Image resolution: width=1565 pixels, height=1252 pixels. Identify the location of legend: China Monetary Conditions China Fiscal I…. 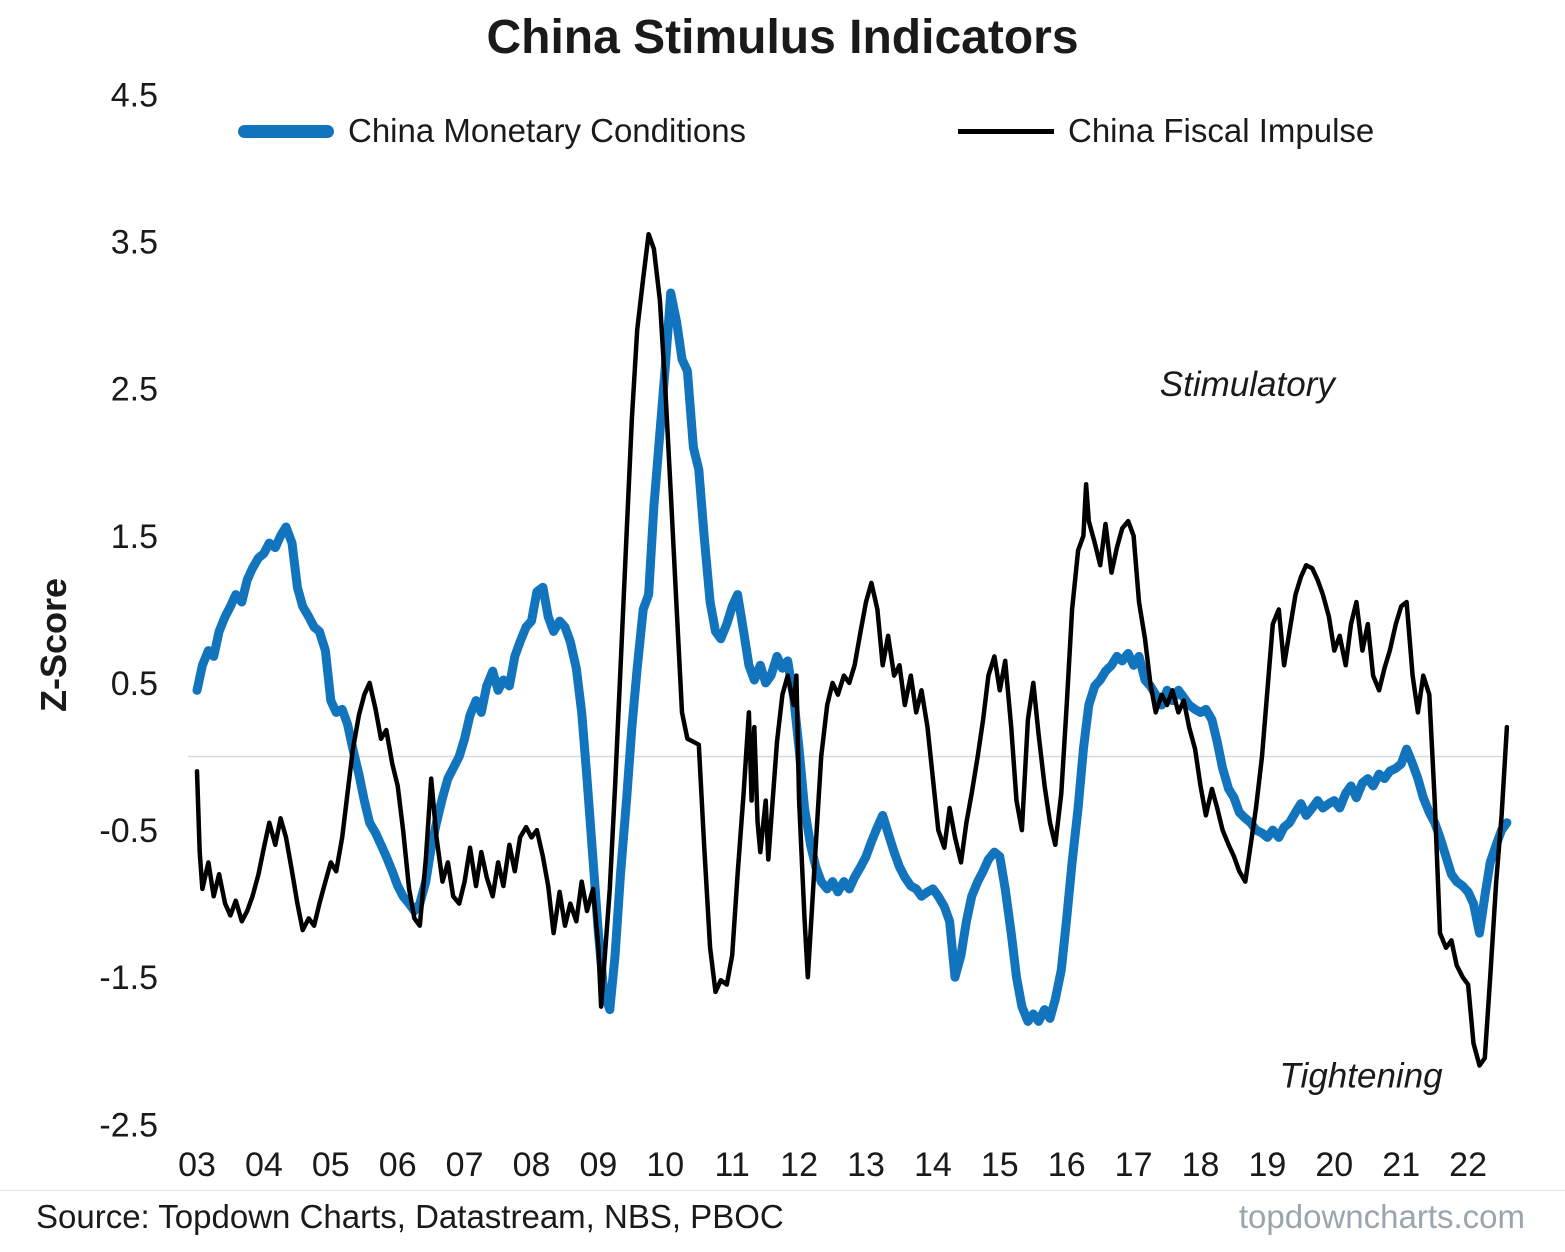
(782, 132).